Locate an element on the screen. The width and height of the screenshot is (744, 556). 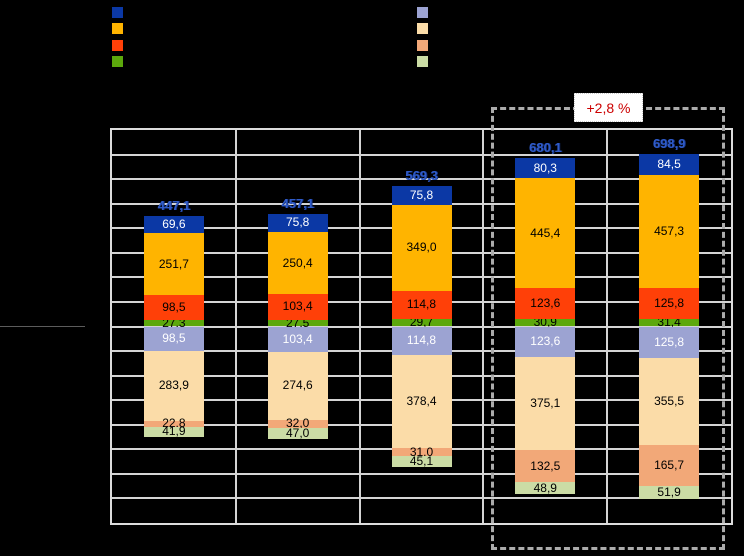
legend-swatch-dark-blue is located at coordinates (117, 12).